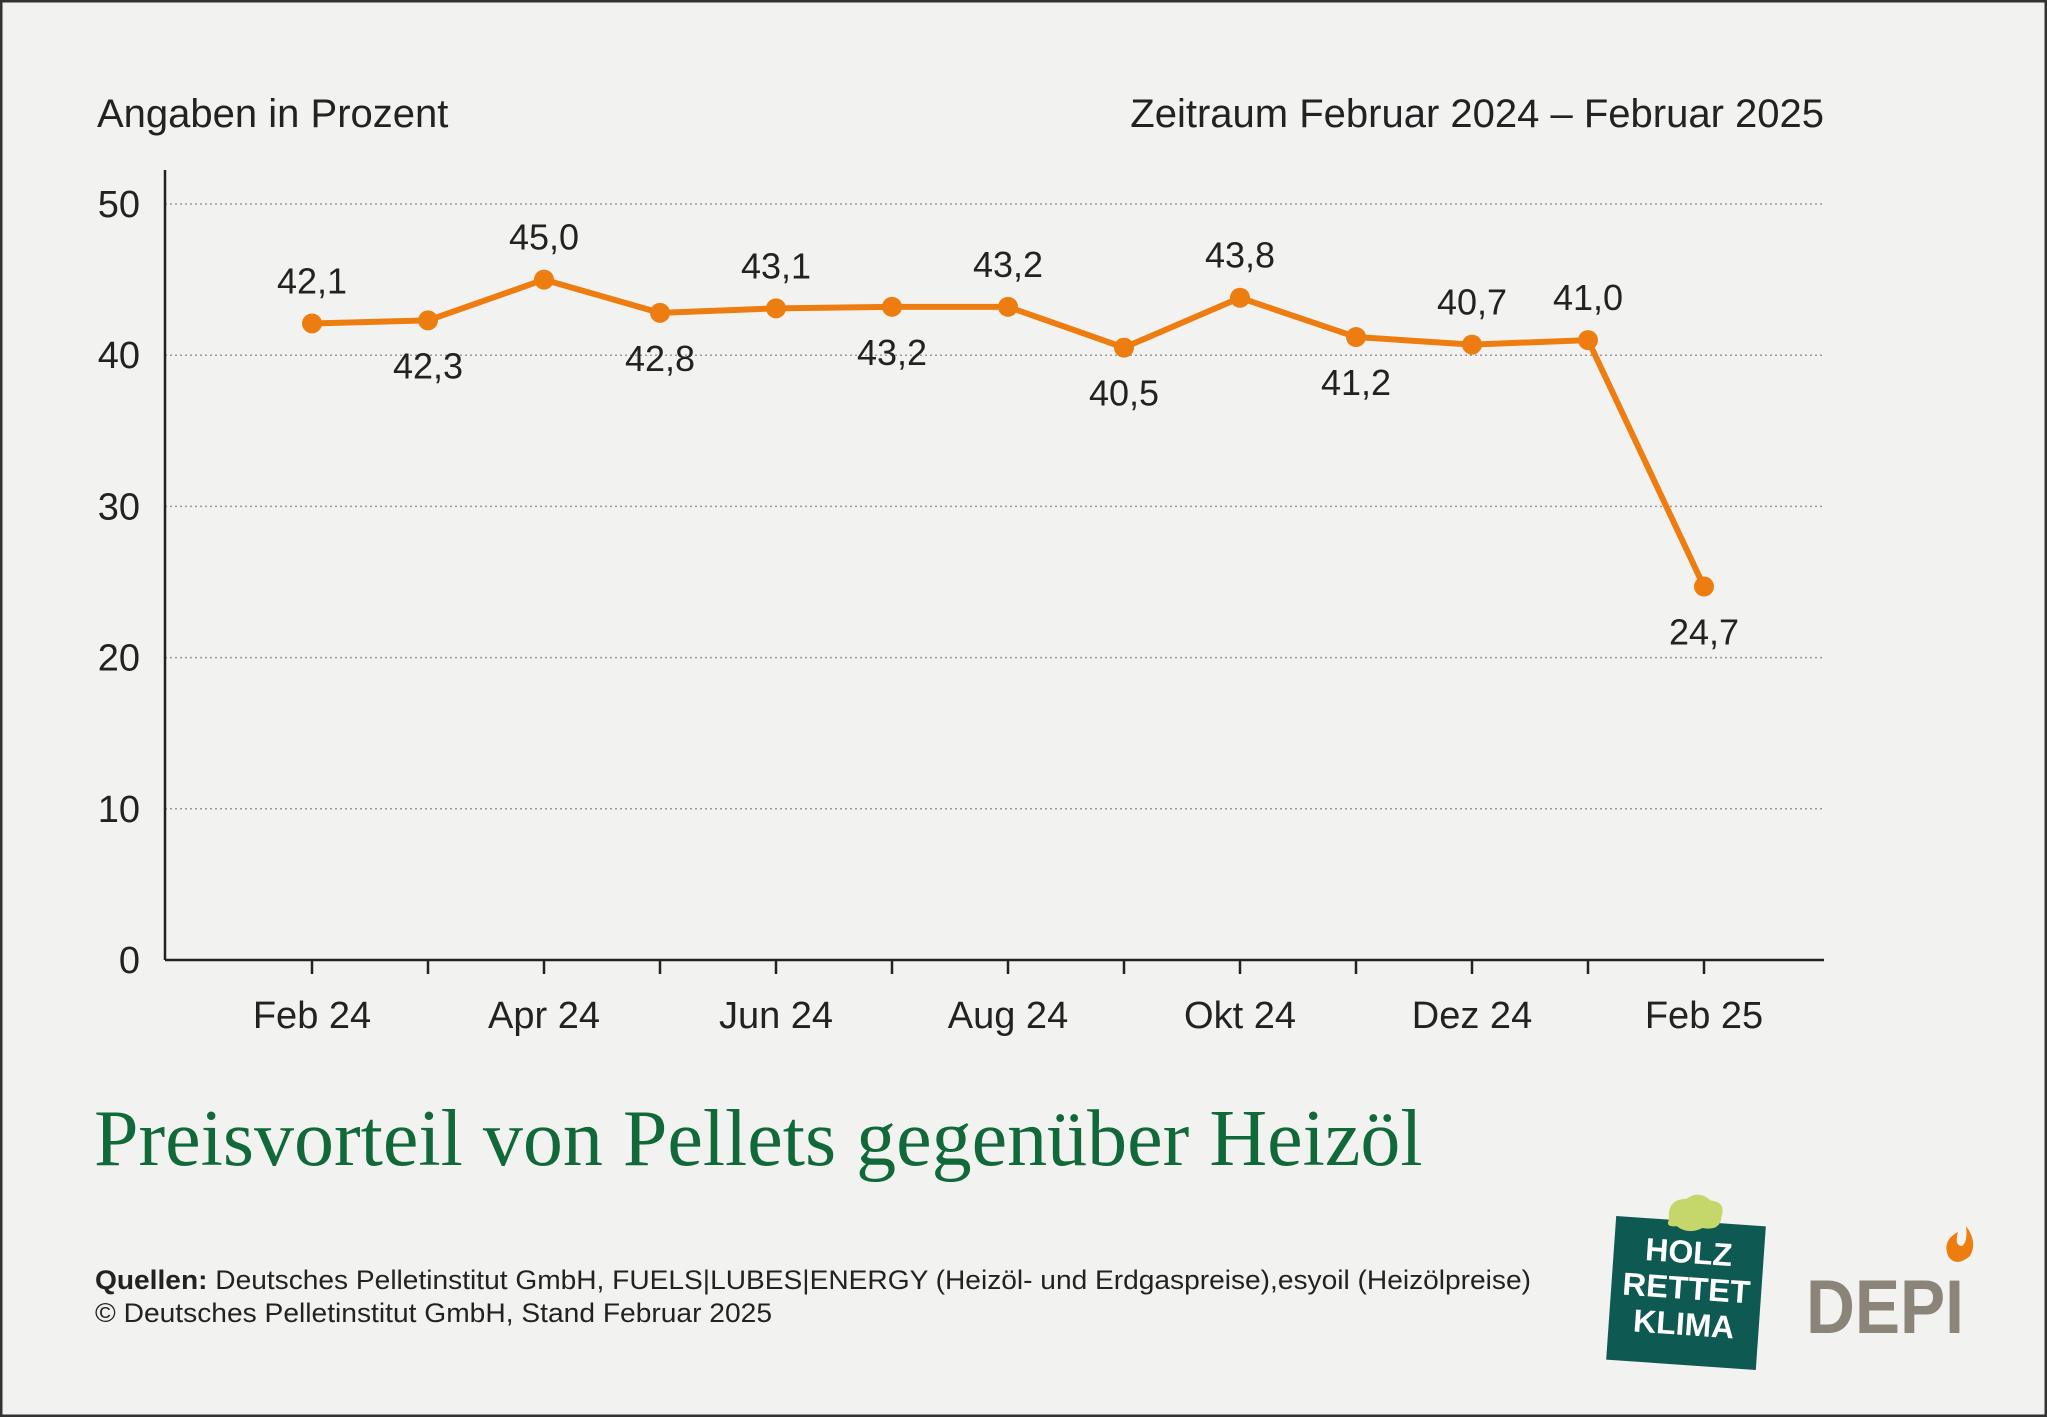 The width and height of the screenshot is (2047, 1417). What do you see at coordinates (119, 507) in the screenshot?
I see `y-tick-label: 30` at bounding box center [119, 507].